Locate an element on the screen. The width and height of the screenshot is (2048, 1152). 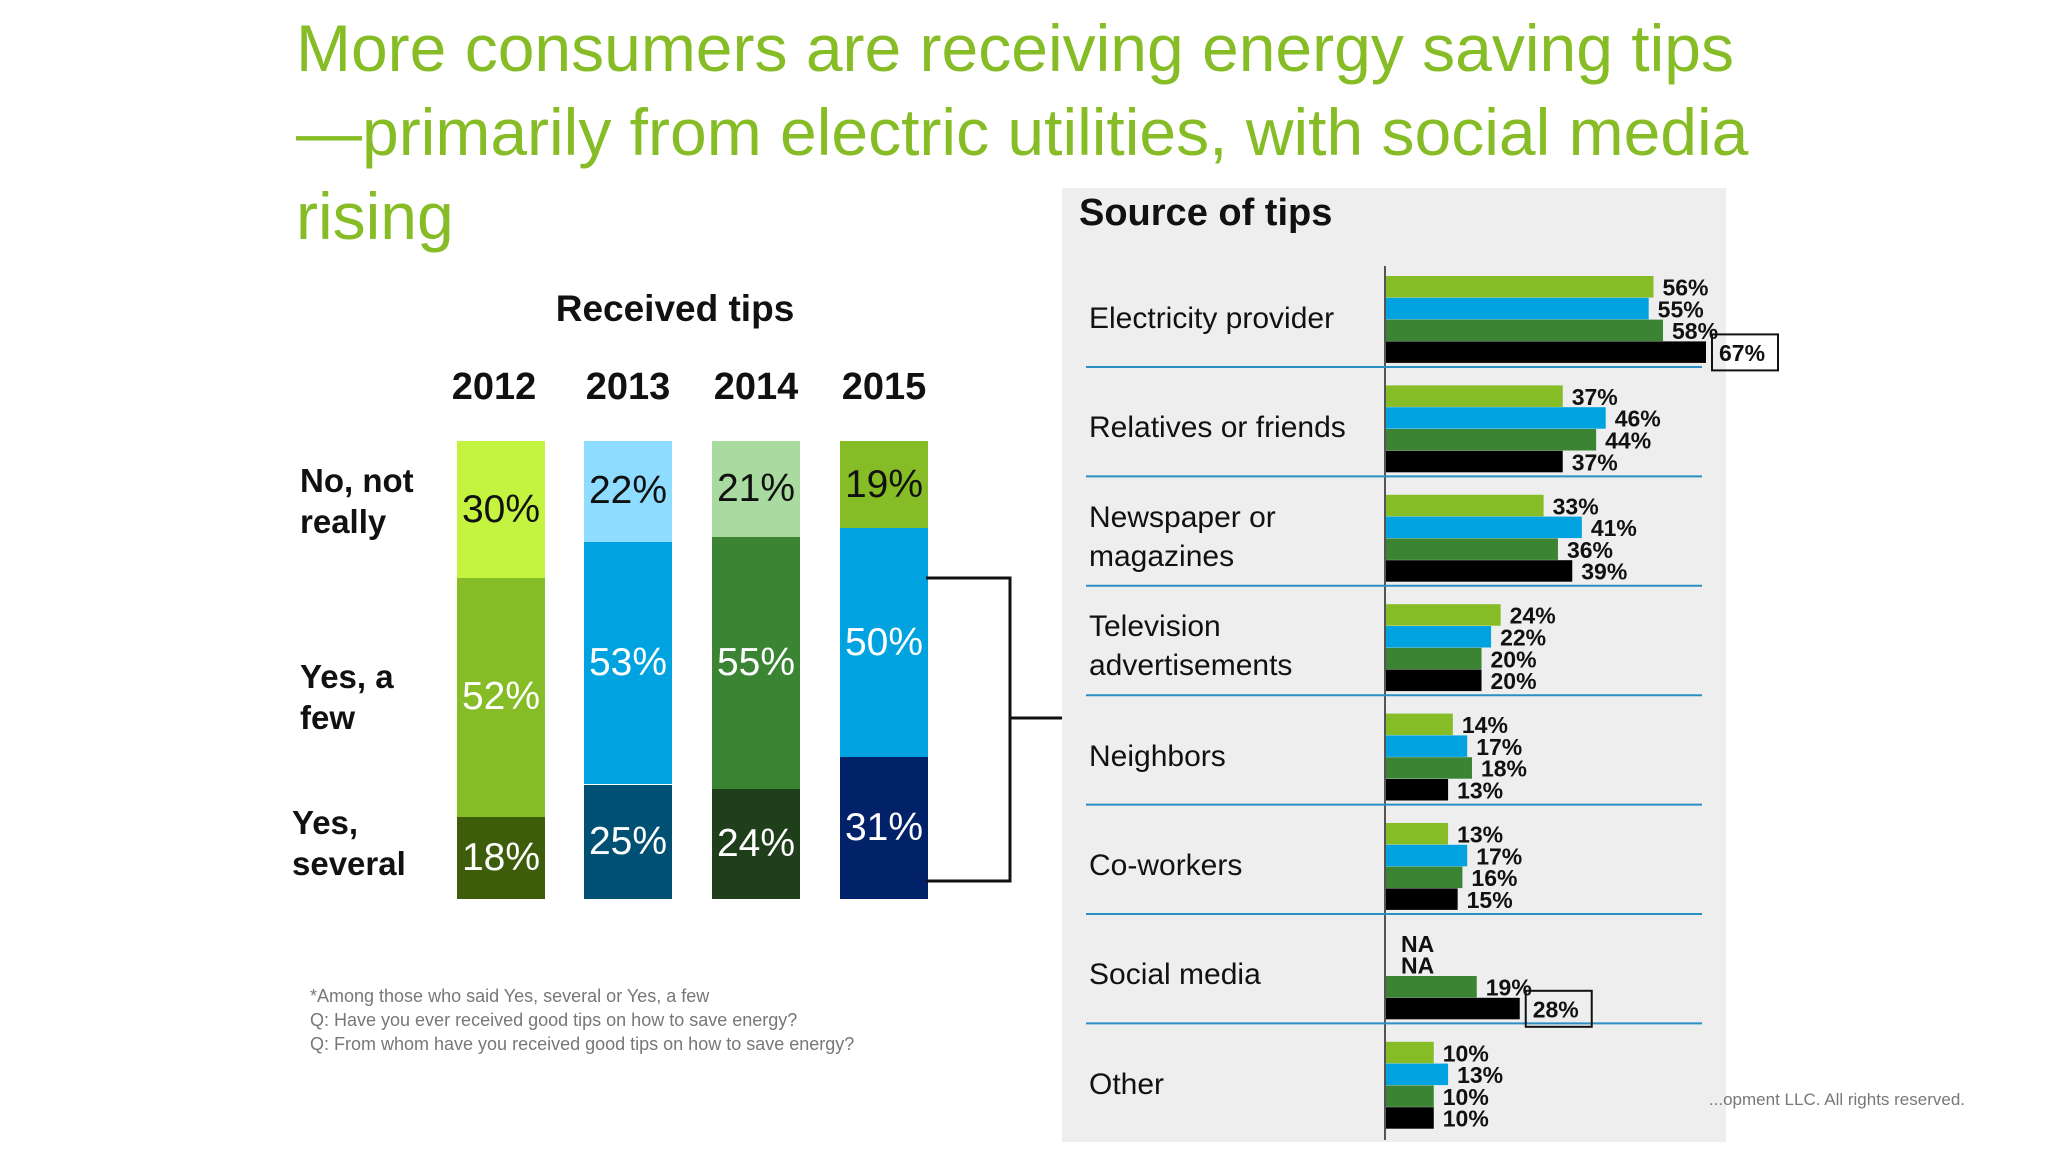
source-bar-label: 58% is located at coordinates (1695, 331).